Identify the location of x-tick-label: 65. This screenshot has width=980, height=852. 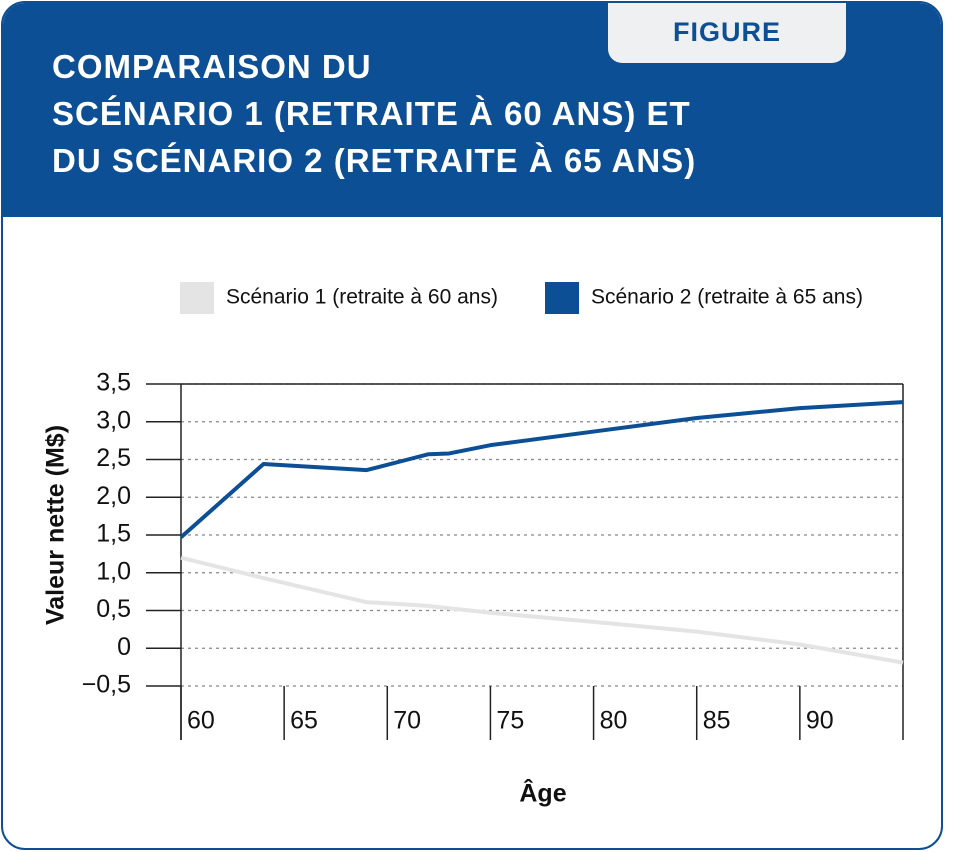
(304, 721).